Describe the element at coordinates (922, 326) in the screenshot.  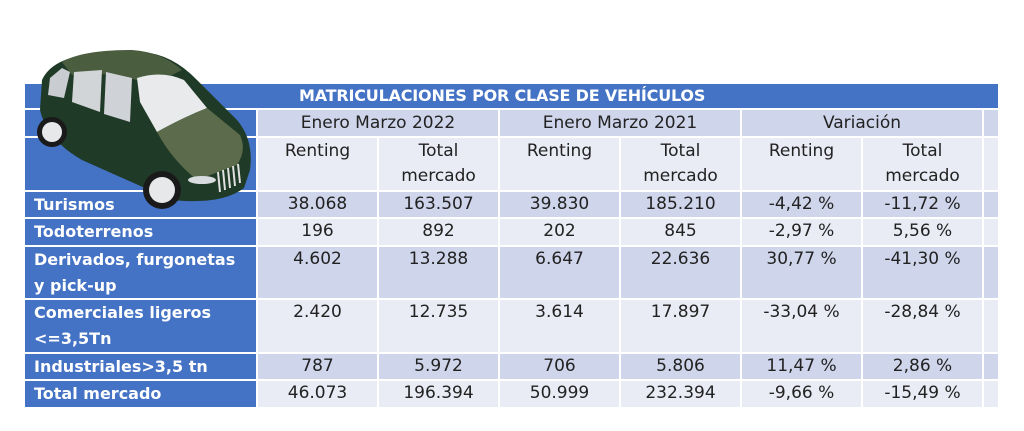
I see `table-cell: -28,84 %` at that location.